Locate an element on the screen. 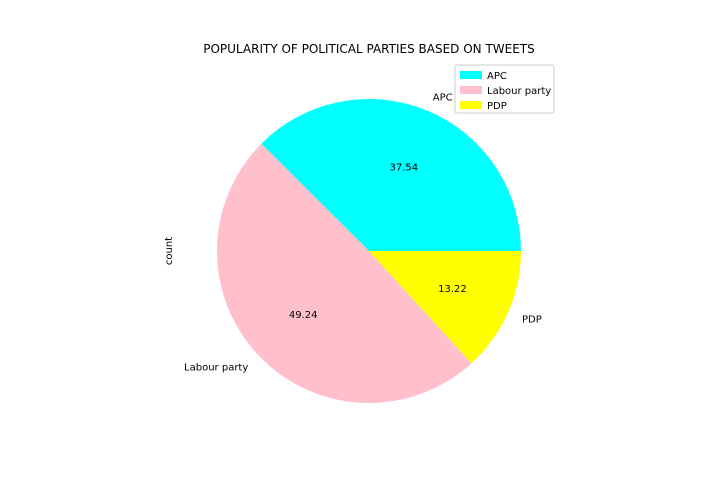 The height and width of the screenshot is (504, 720). legend-swatch-labour-party is located at coordinates (471, 90).